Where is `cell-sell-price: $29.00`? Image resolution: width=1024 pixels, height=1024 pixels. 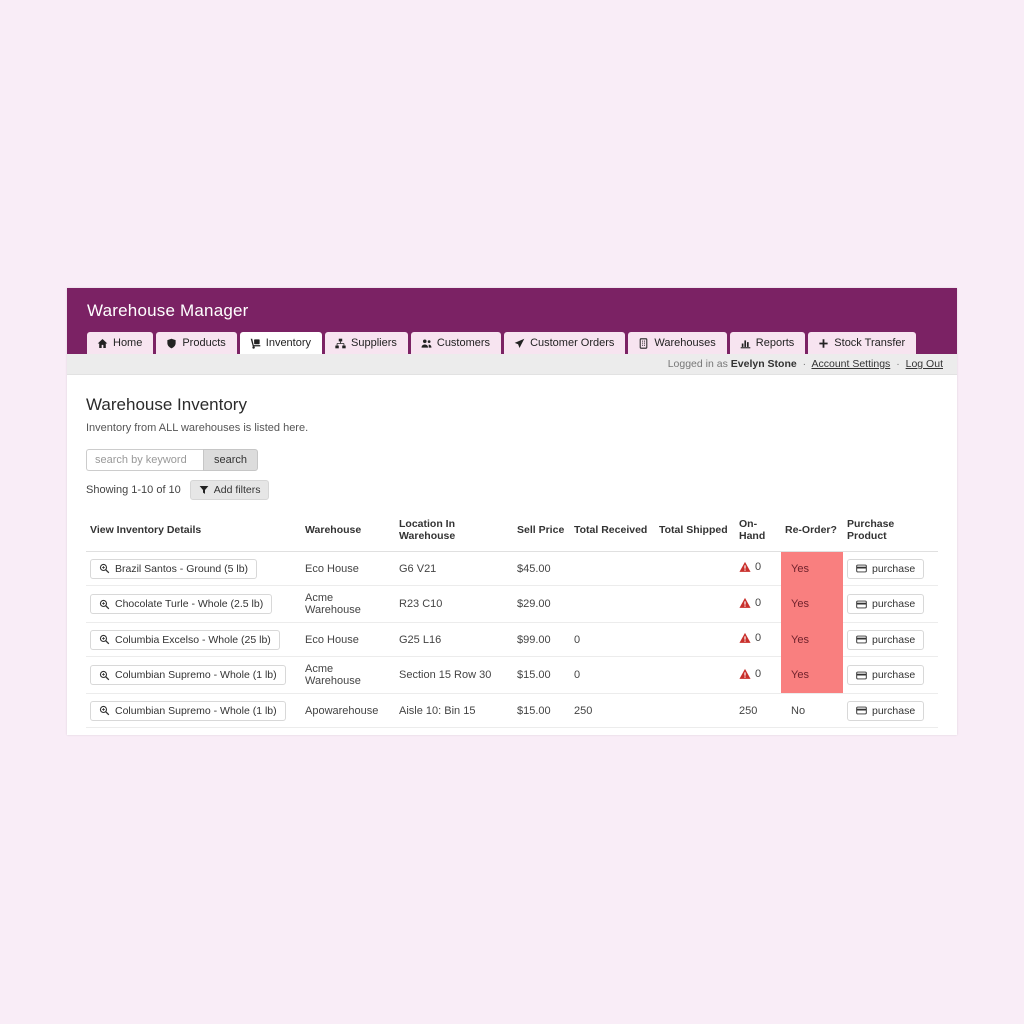
cell-sell-price: $29.00 is located at coordinates (541, 604).